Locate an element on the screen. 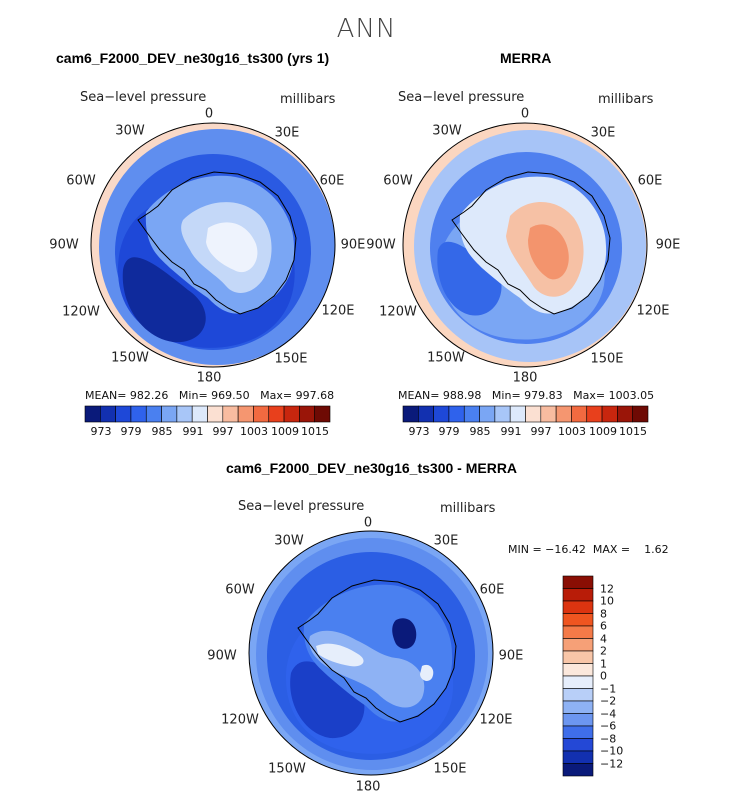  panel-1-colorbar-ticks: 973 979 985 991 997 1003 1009 1015 is located at coordinates (366, 432).